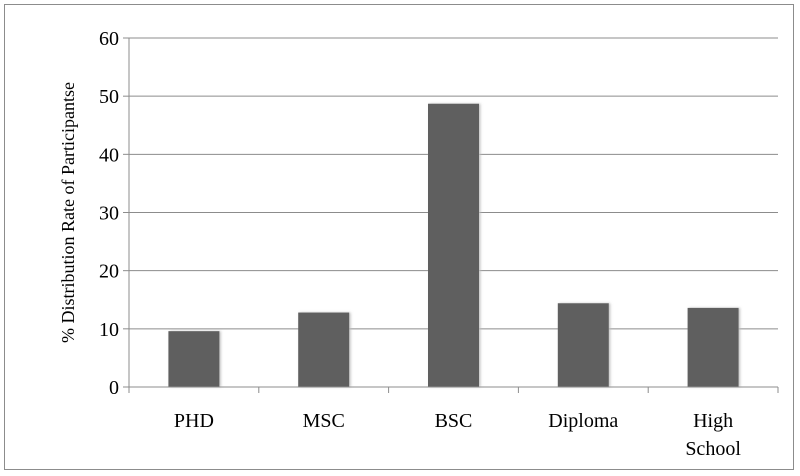  I want to click on x-category-label: BSC, so click(454, 421).